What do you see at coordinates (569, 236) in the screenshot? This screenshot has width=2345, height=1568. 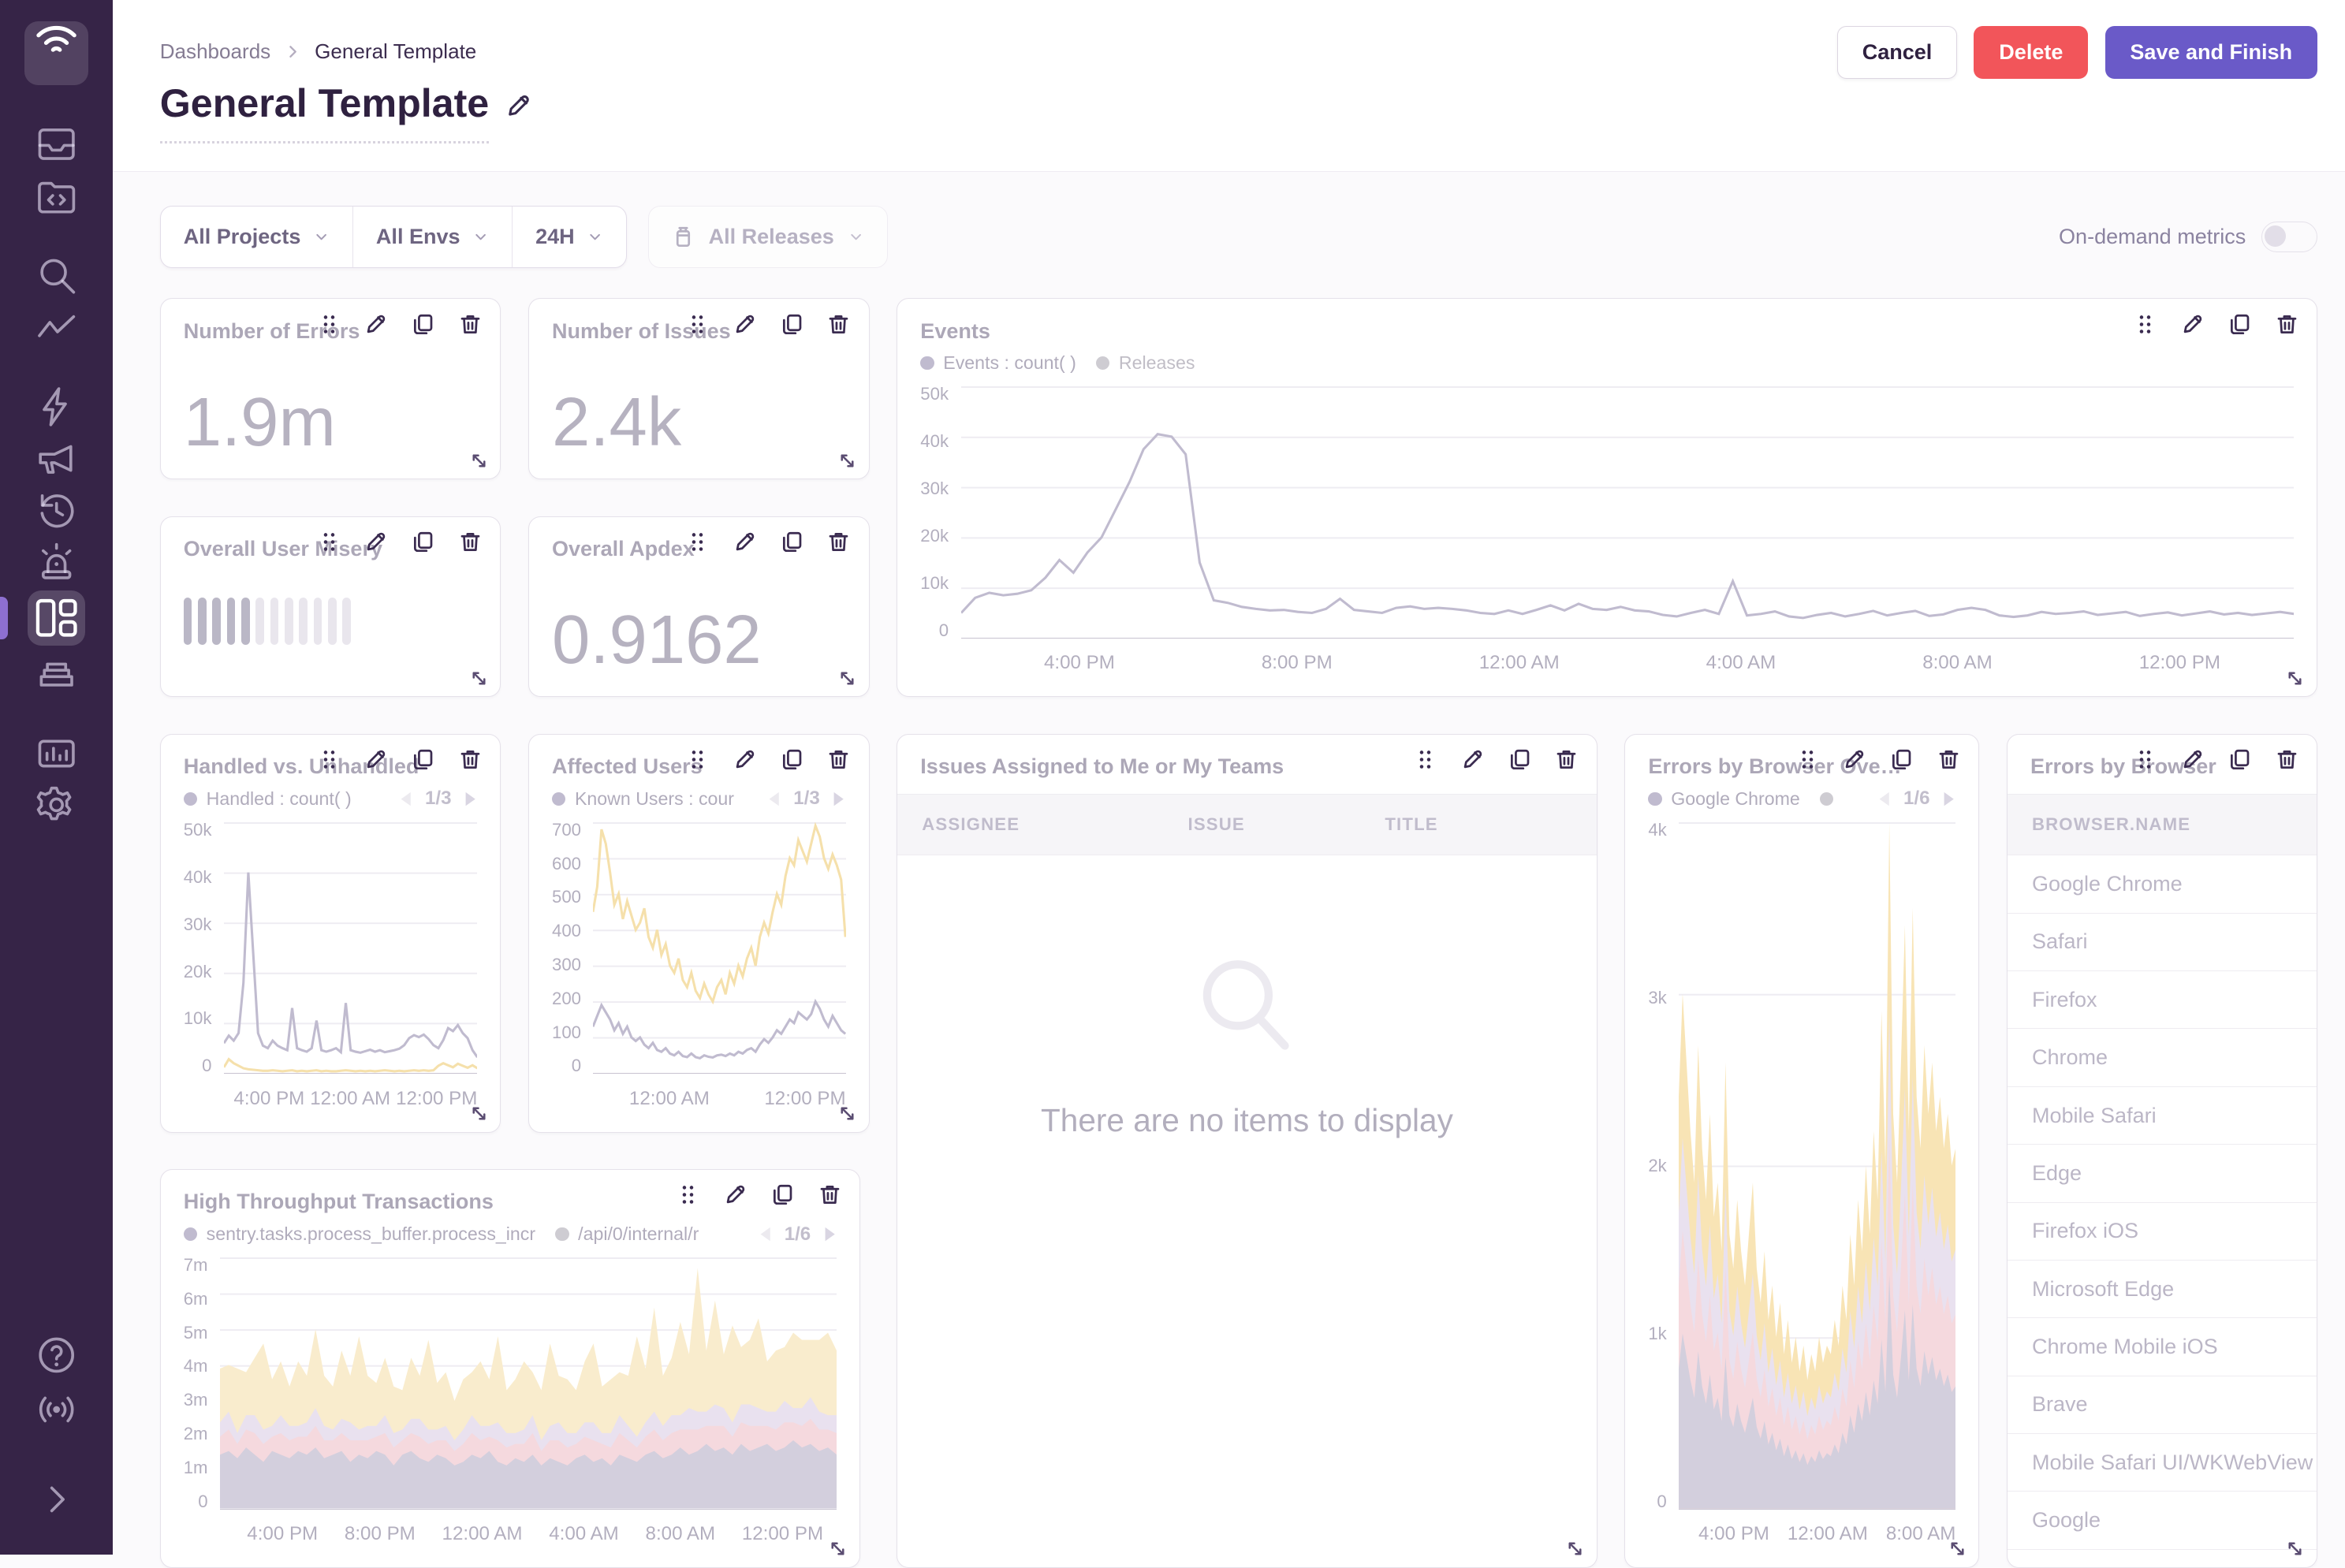 I see `time-range-filter: 24H` at bounding box center [569, 236].